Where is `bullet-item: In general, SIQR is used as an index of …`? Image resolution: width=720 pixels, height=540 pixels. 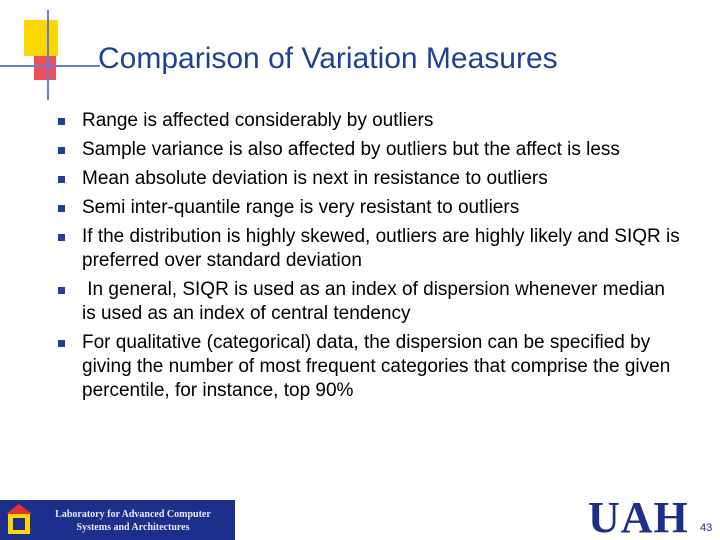 bullet-item: In general, SIQR is used as an index of … is located at coordinates (370, 302).